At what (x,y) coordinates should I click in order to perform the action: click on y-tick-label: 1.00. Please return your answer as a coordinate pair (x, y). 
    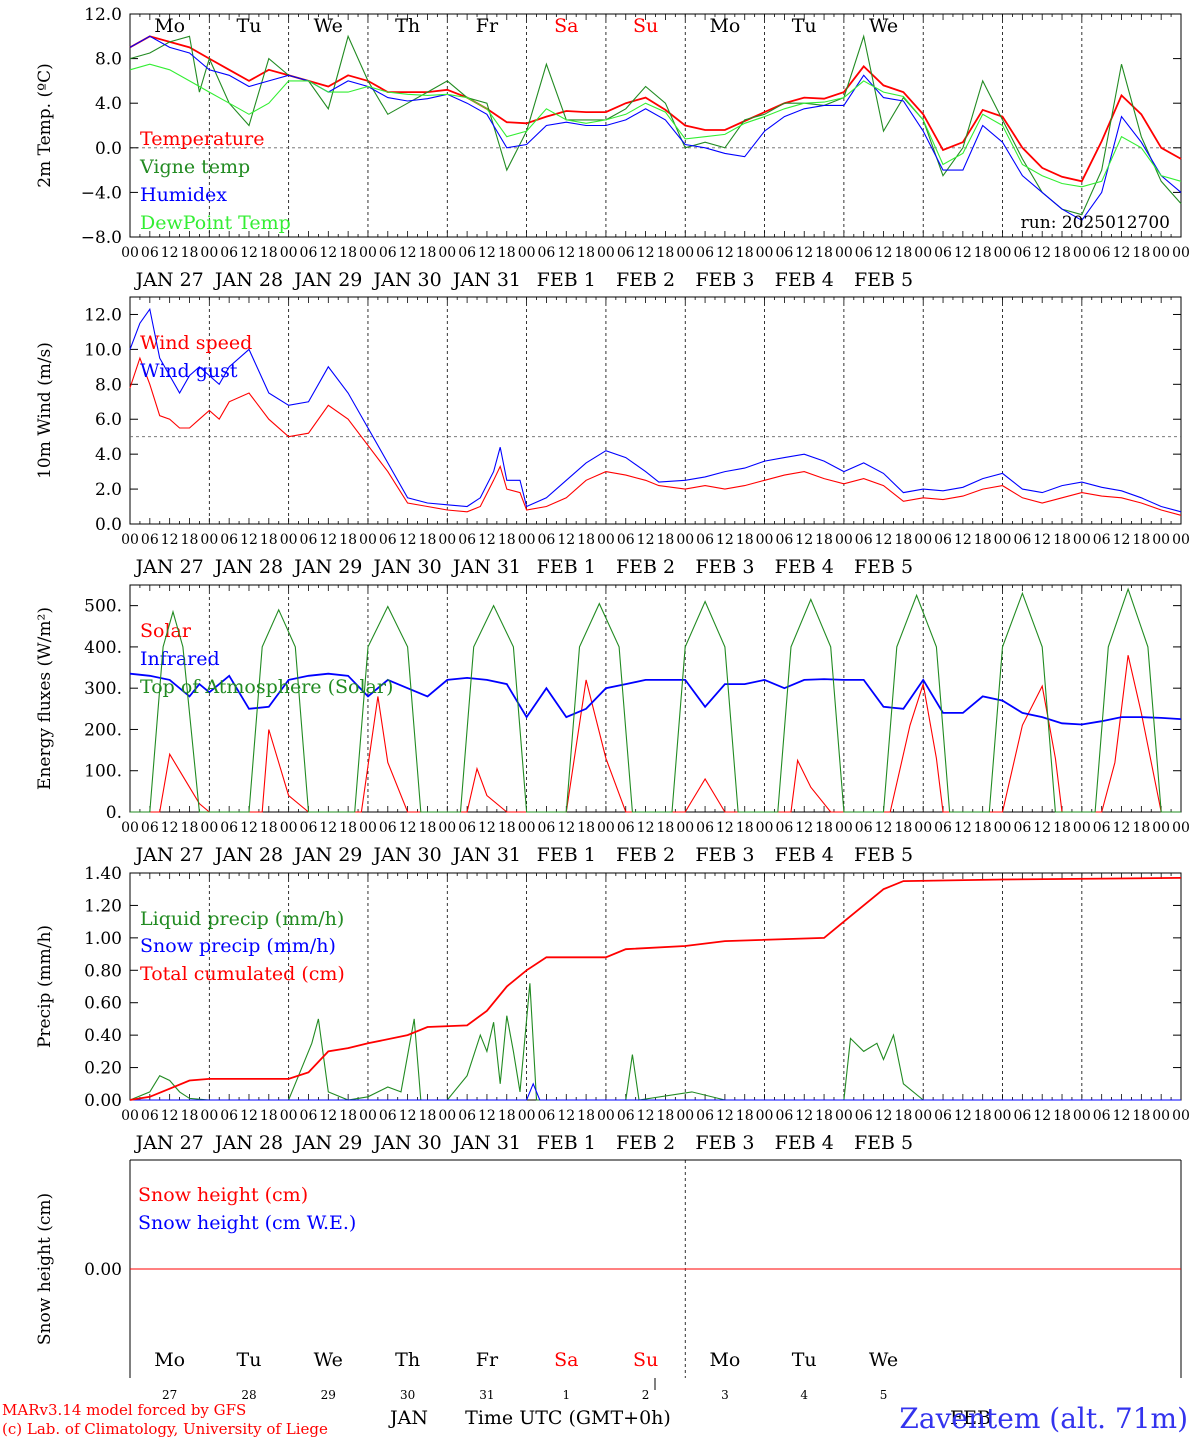
    Looking at the image, I should click on (103, 939).